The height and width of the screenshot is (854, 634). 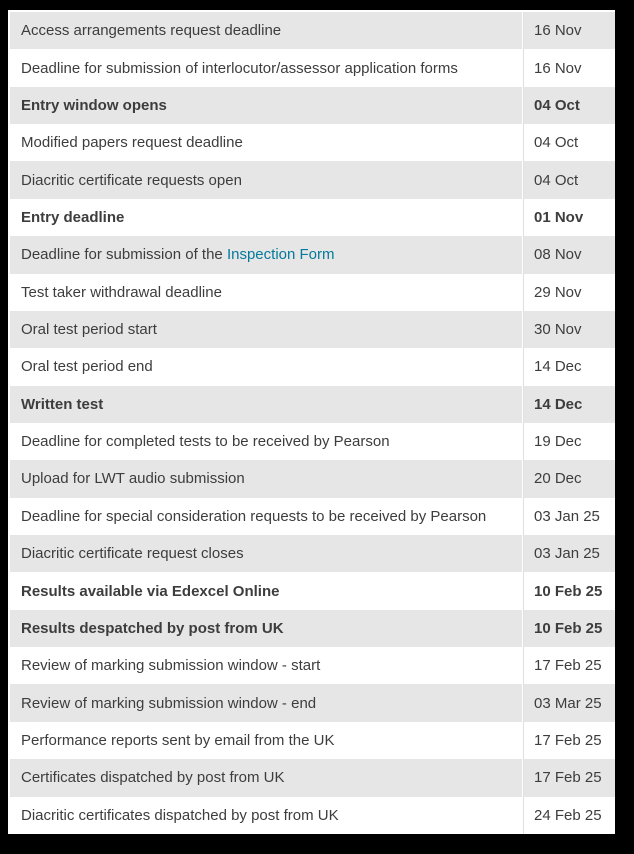 I want to click on date-value: 30 Nov, so click(x=558, y=330).